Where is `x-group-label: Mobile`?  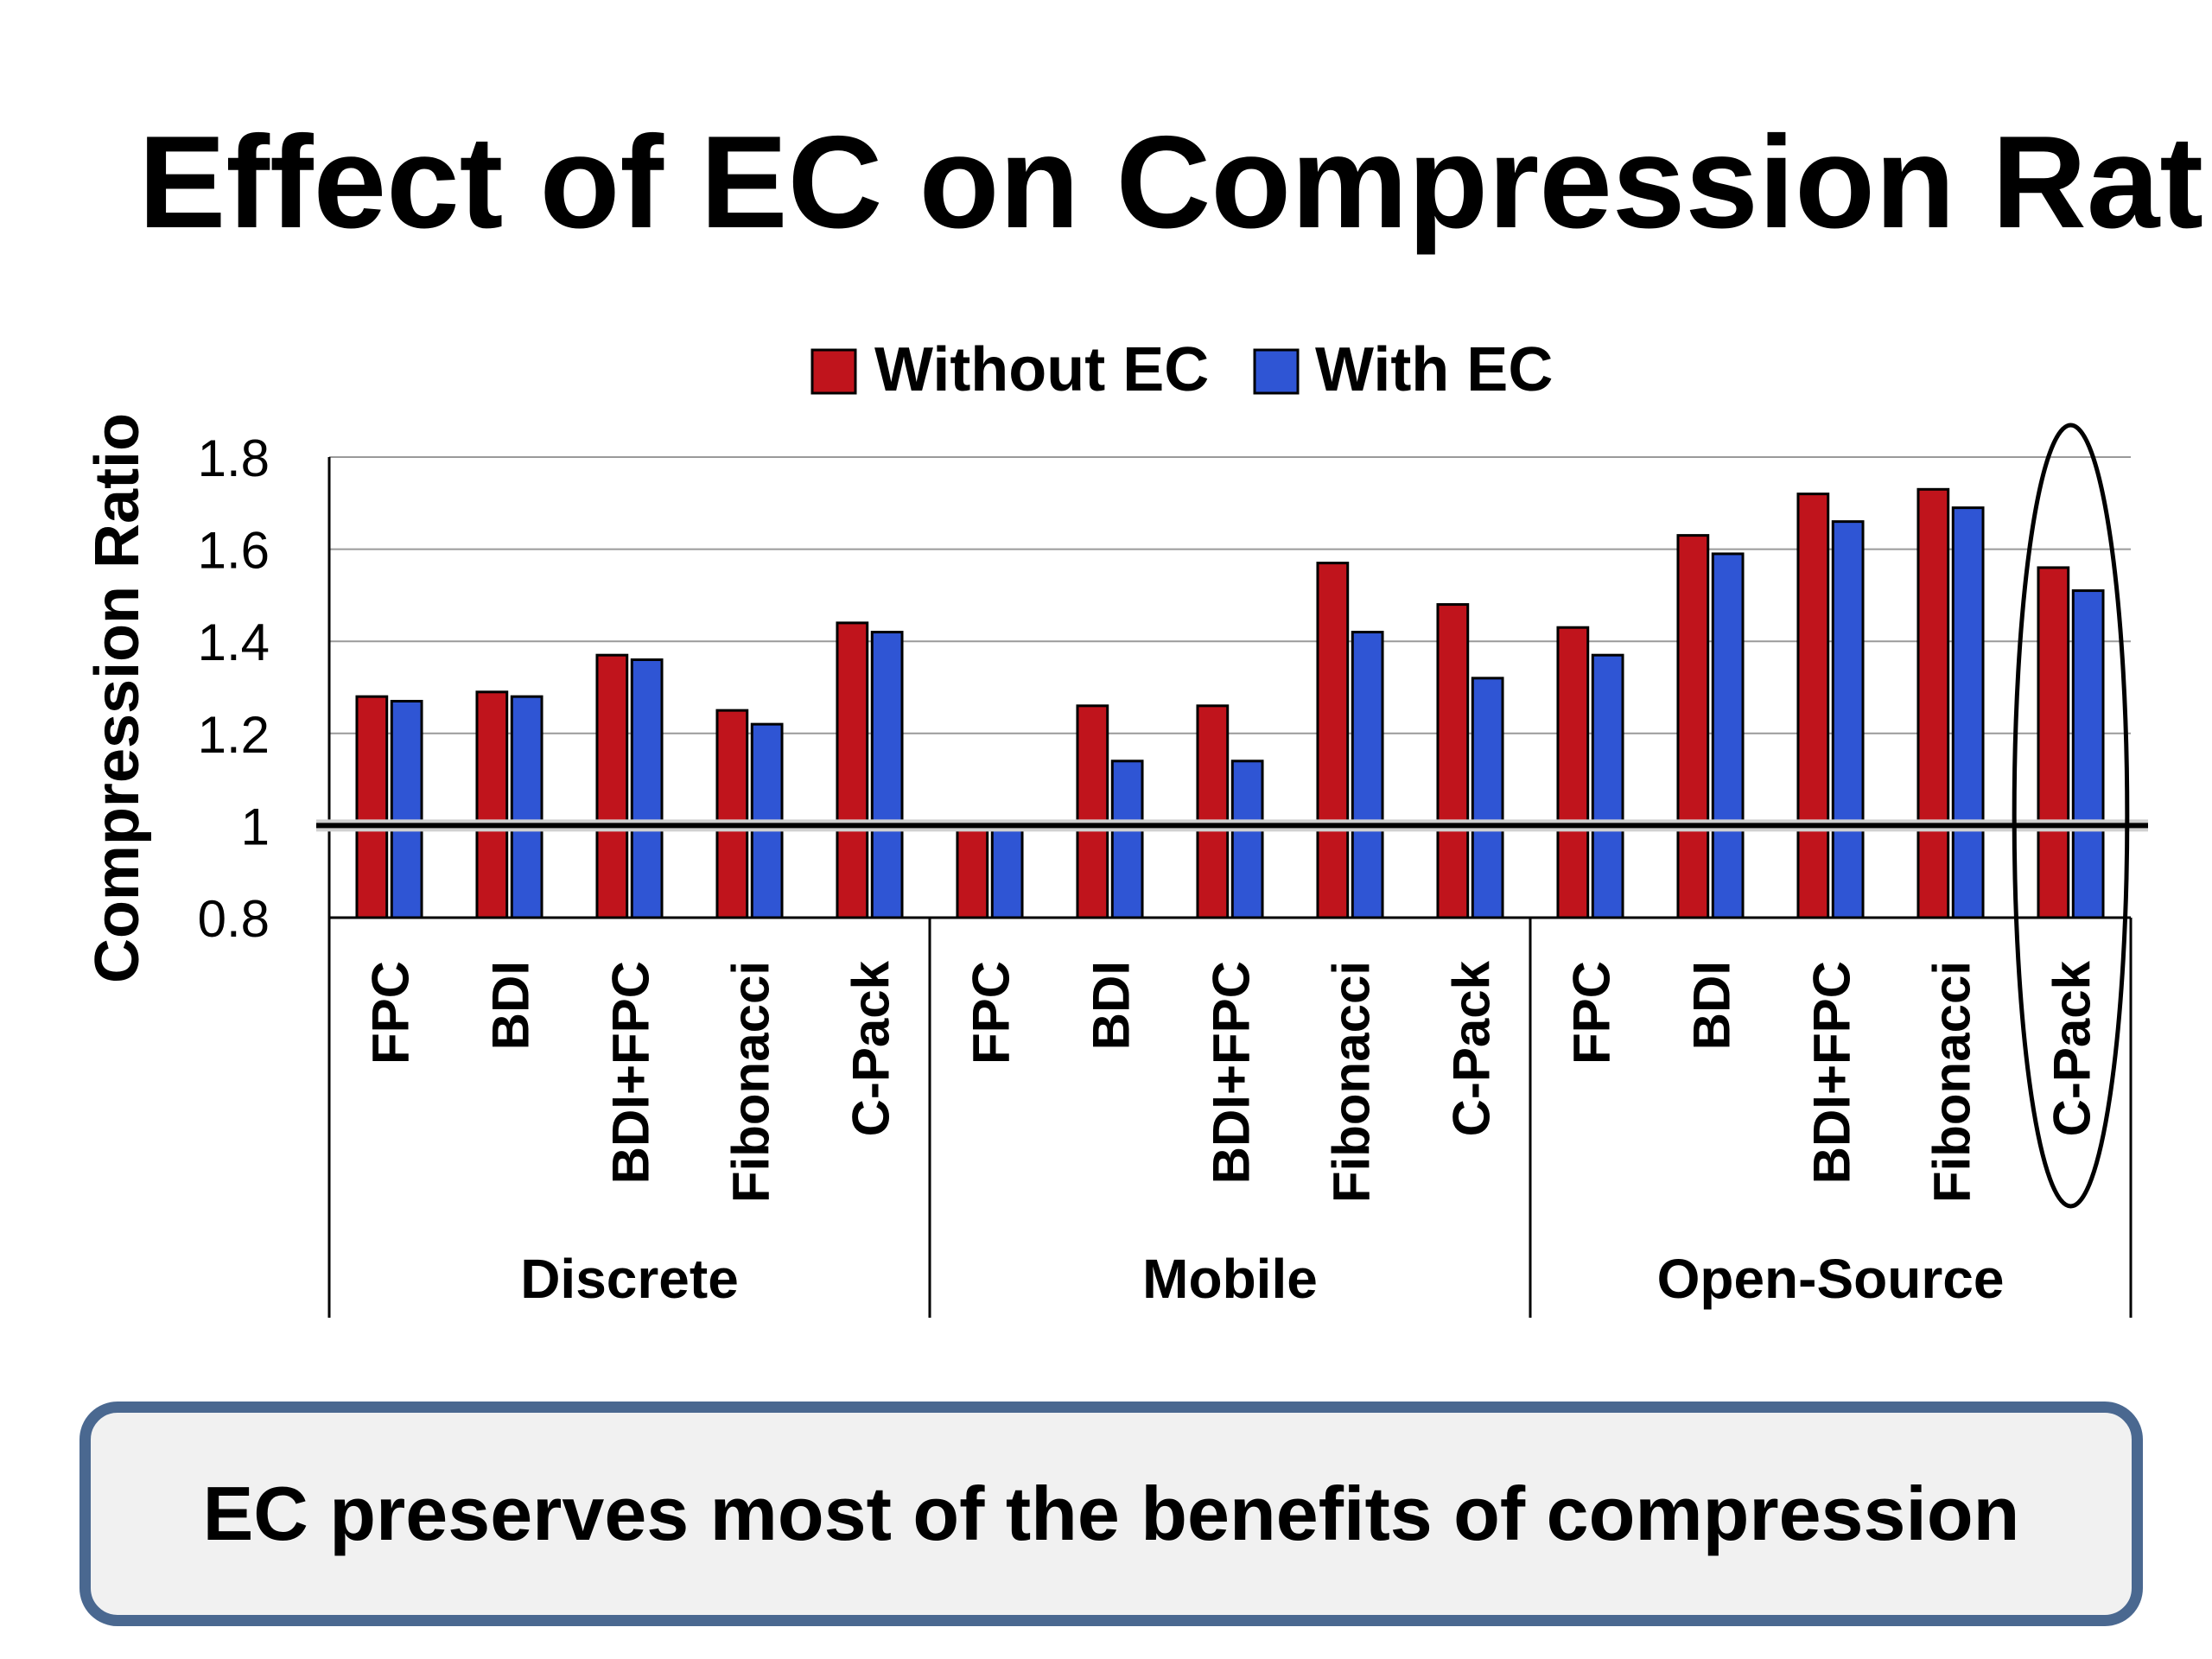 x-group-label: Mobile is located at coordinates (1230, 1279).